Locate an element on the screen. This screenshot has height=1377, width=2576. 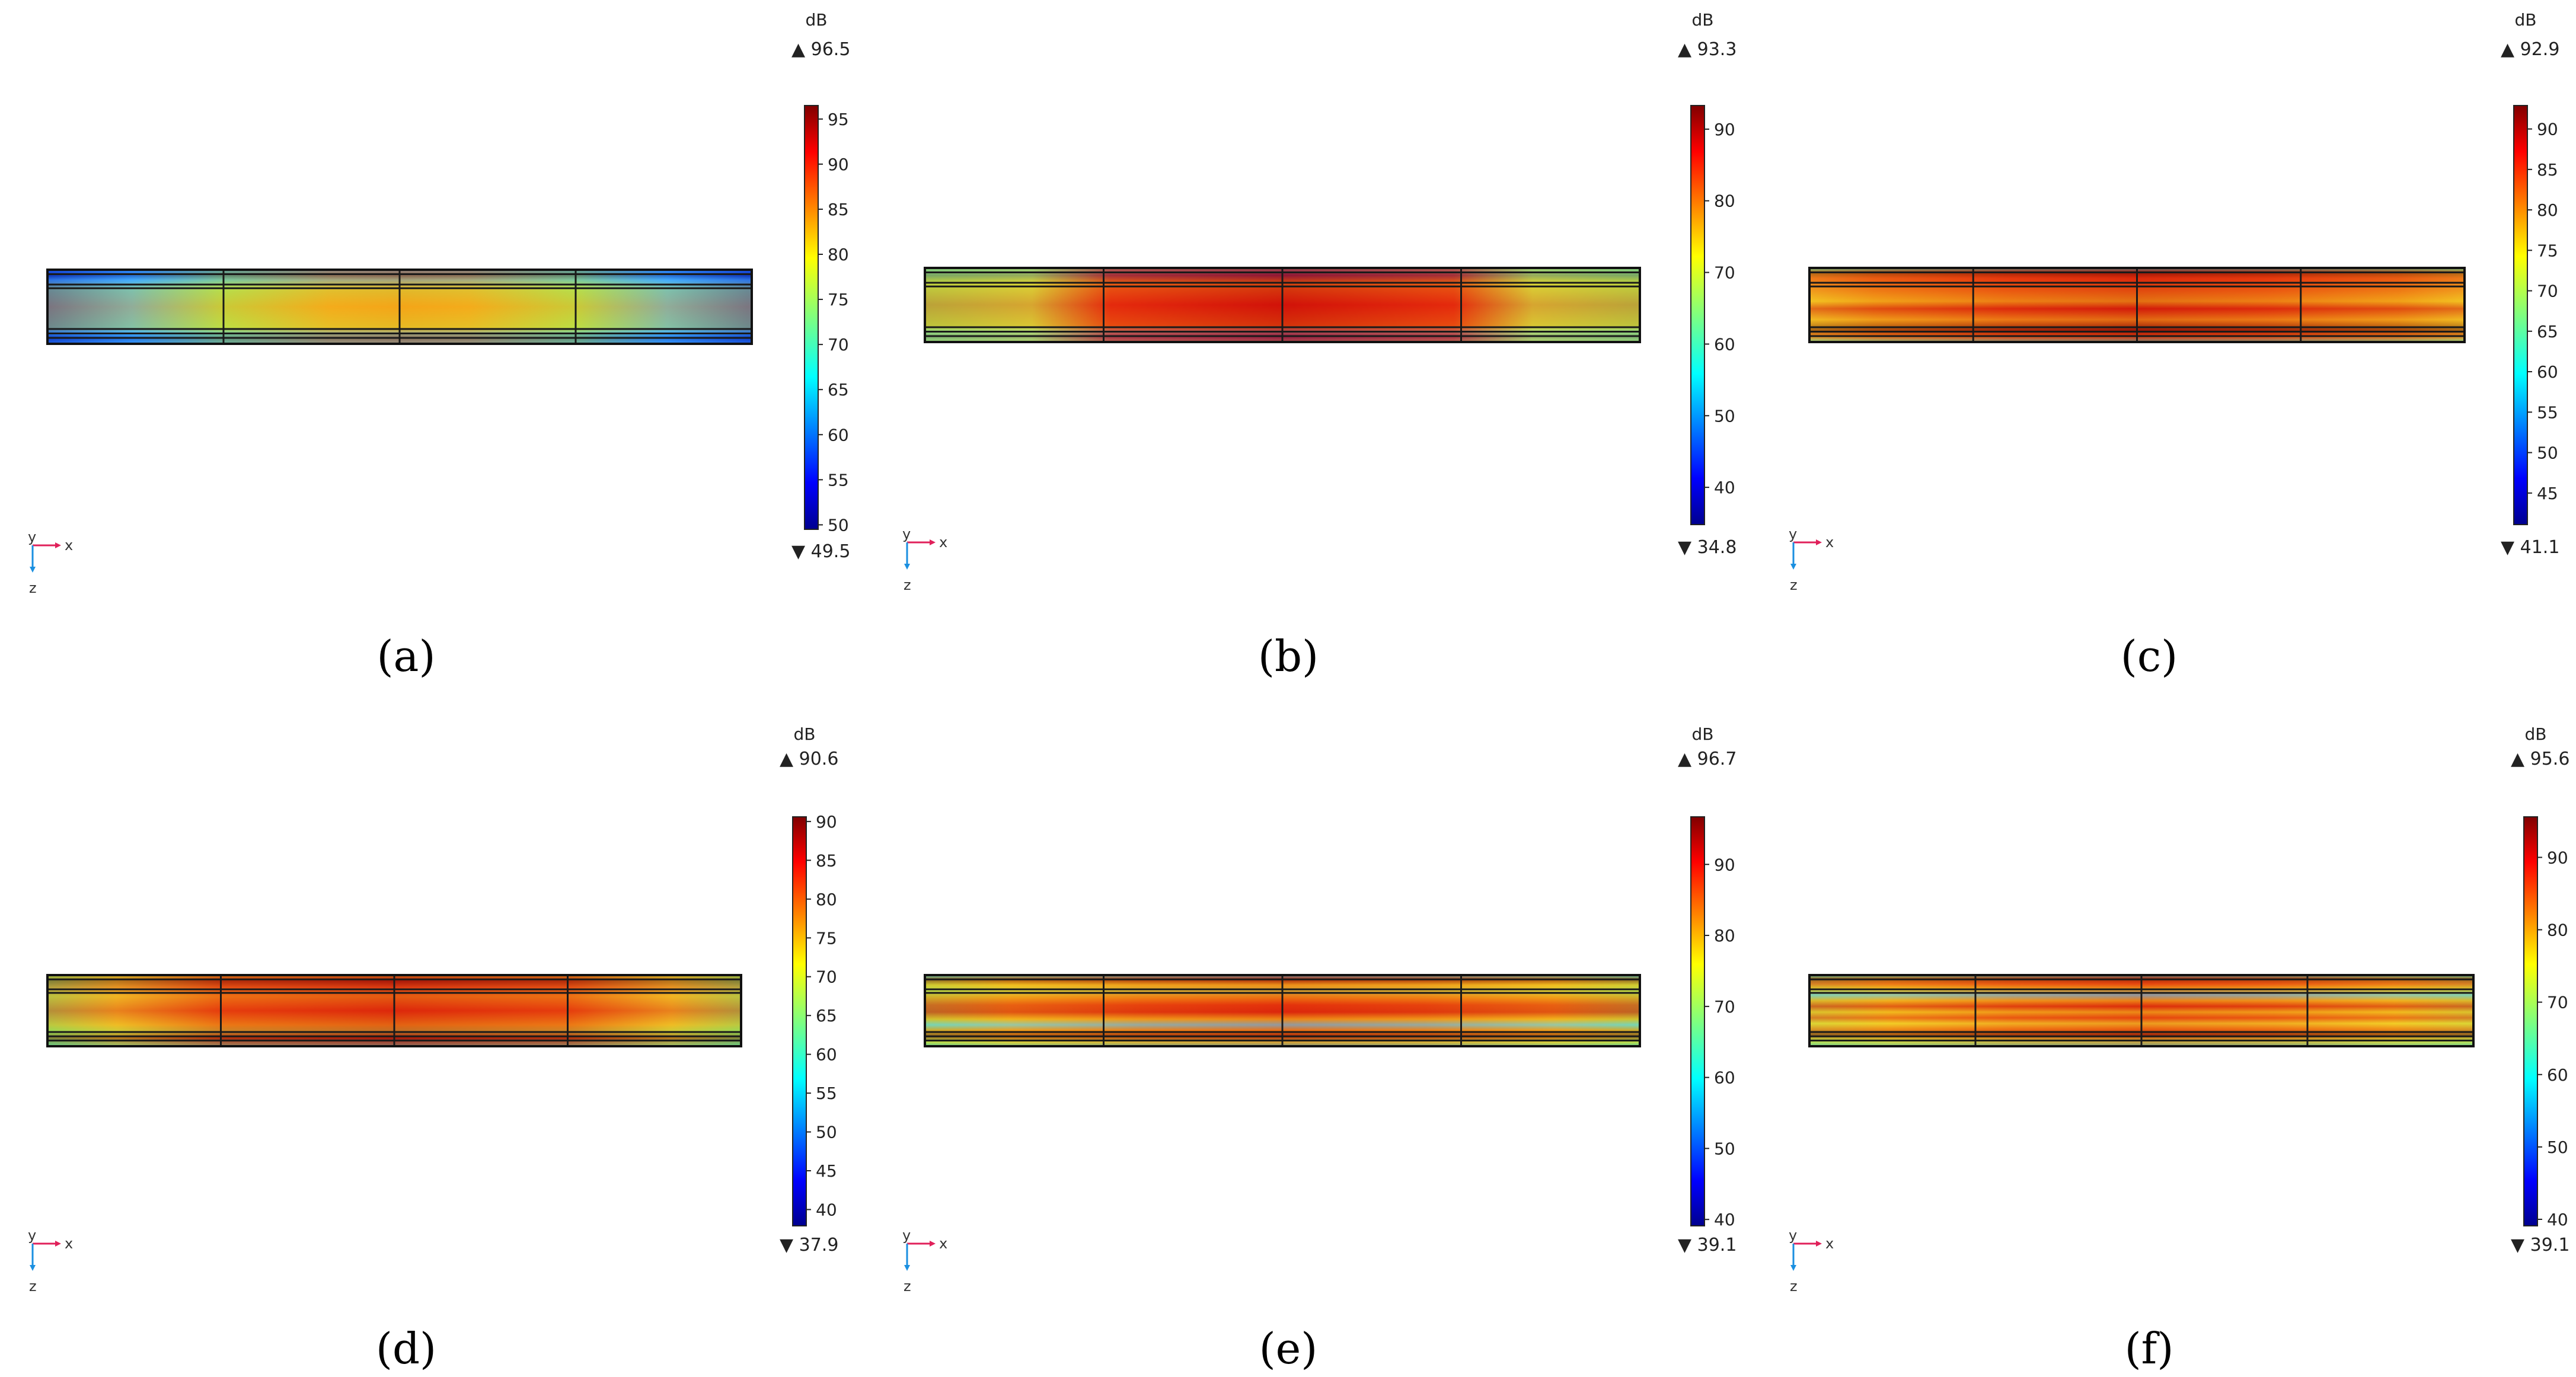
colorbar-tick-label-c-3: 60 is located at coordinates (2547, 372).